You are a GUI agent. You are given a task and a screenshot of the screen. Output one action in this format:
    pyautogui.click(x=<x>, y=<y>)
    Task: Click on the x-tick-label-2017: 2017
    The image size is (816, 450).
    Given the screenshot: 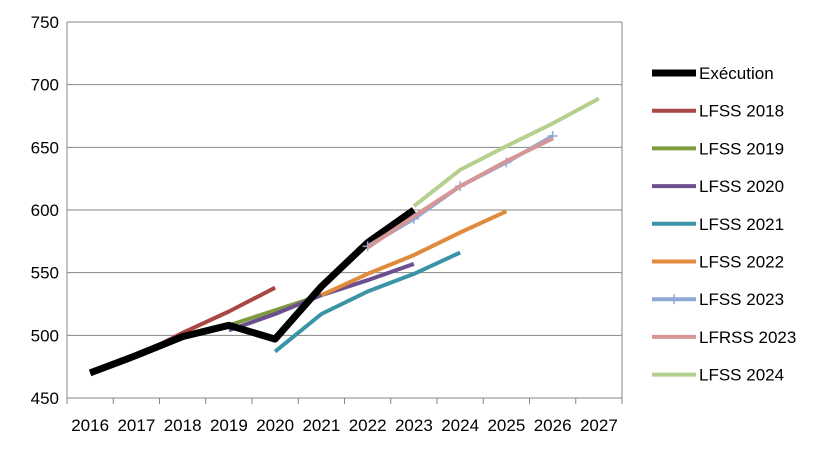 What is the action you would take?
    pyautogui.click(x=136, y=425)
    